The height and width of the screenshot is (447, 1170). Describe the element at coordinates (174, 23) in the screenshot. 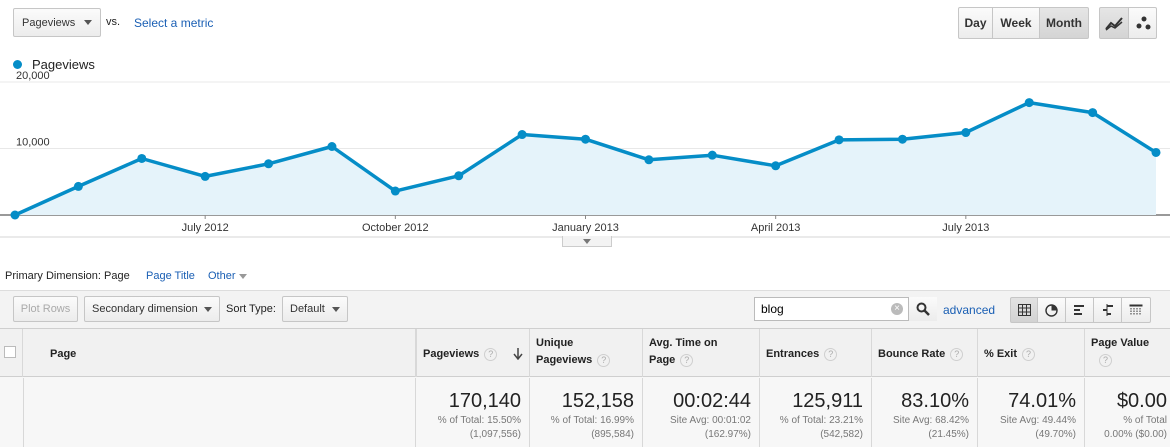

I see `select-metric-link: Select a metric` at that location.